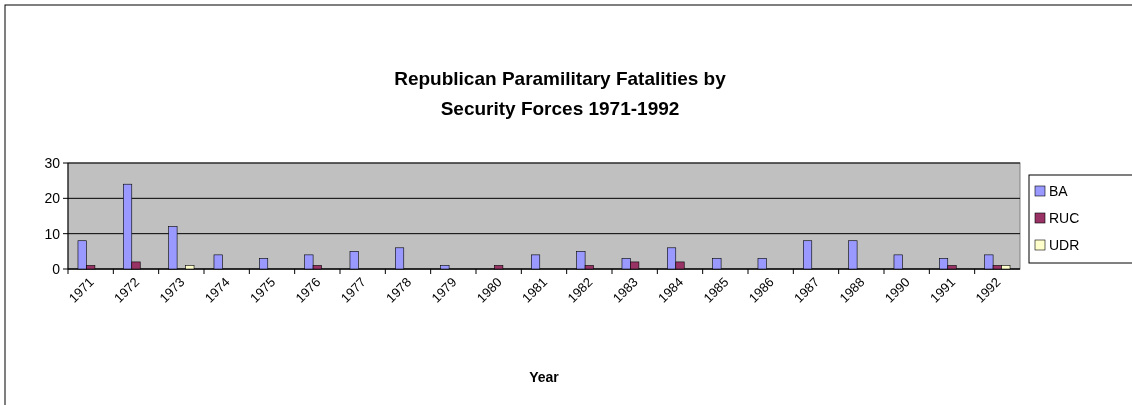 The image size is (1132, 405). What do you see at coordinates (52, 198) in the screenshot?
I see `y-tick-label: 20` at bounding box center [52, 198].